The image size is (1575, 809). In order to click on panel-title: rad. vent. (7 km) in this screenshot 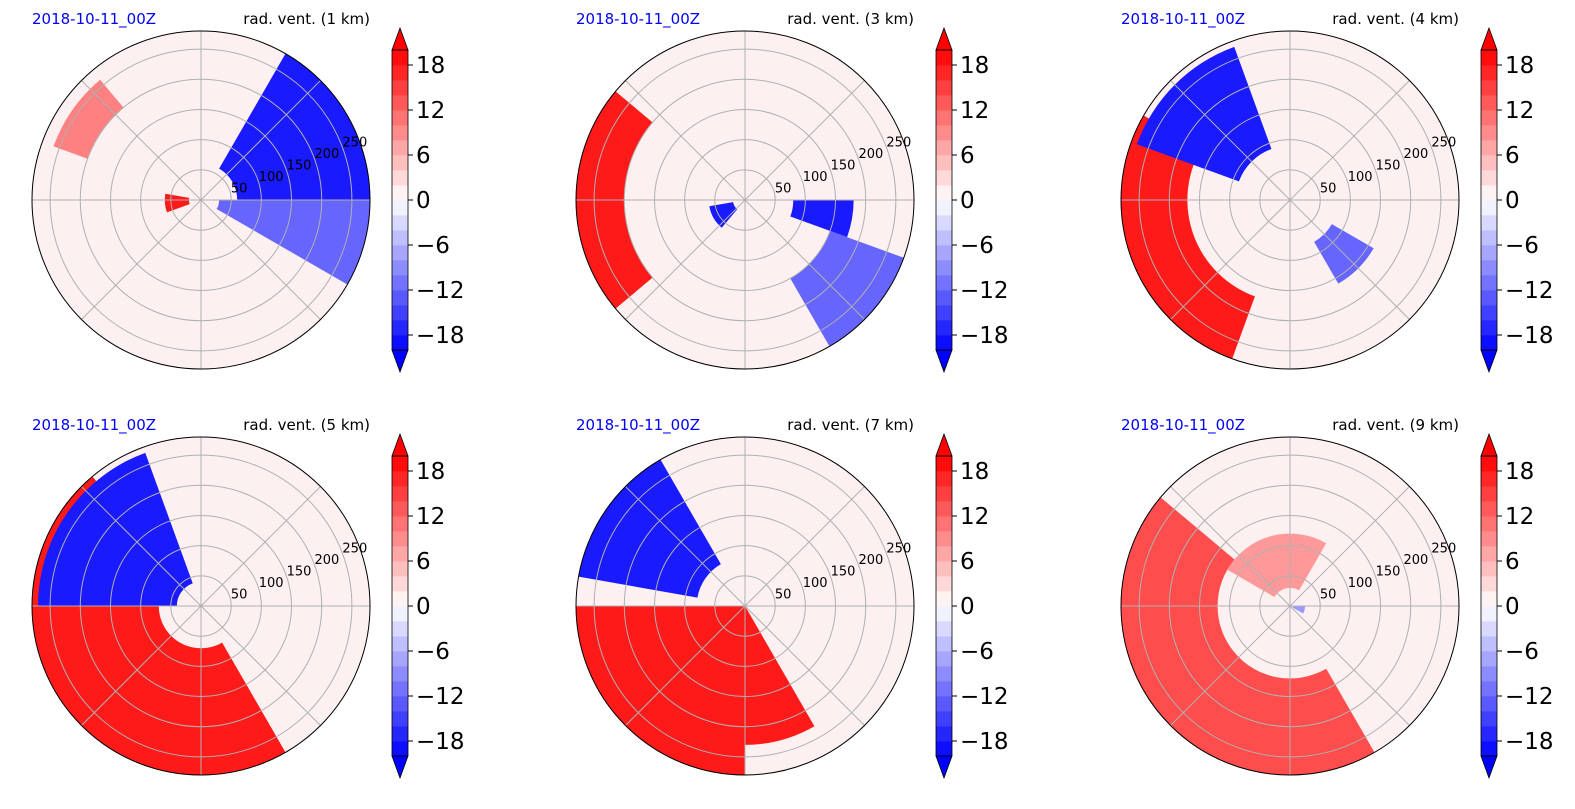, I will do `click(850, 425)`.